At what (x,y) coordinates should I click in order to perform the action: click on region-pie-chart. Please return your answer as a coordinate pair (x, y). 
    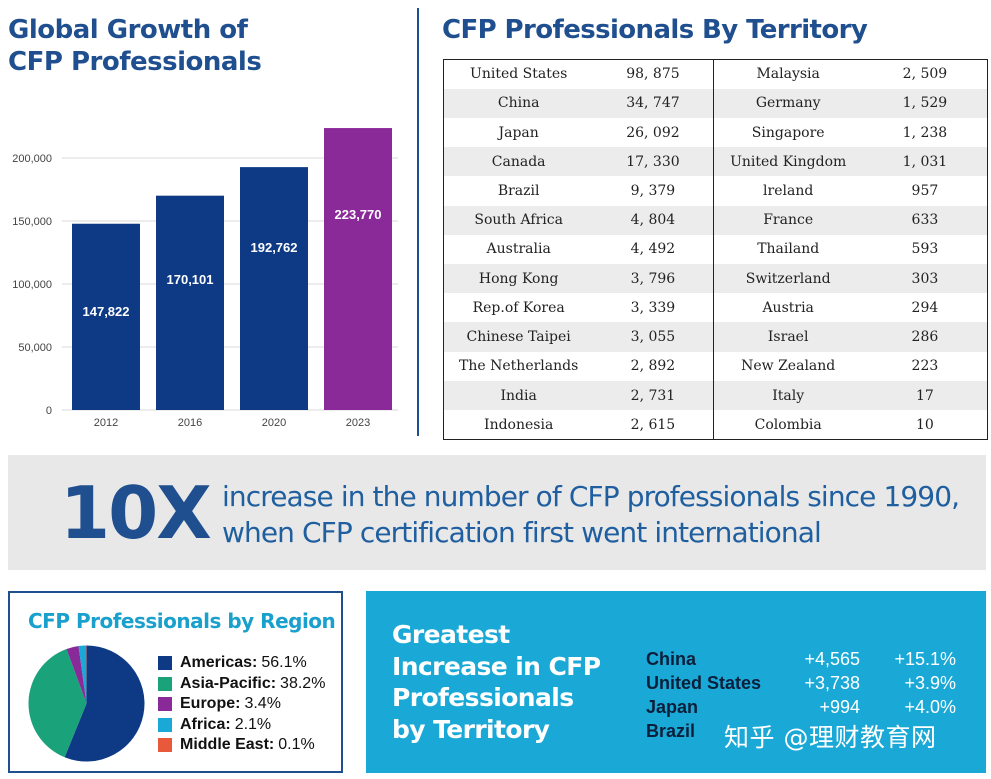
    Looking at the image, I should click on (86, 703).